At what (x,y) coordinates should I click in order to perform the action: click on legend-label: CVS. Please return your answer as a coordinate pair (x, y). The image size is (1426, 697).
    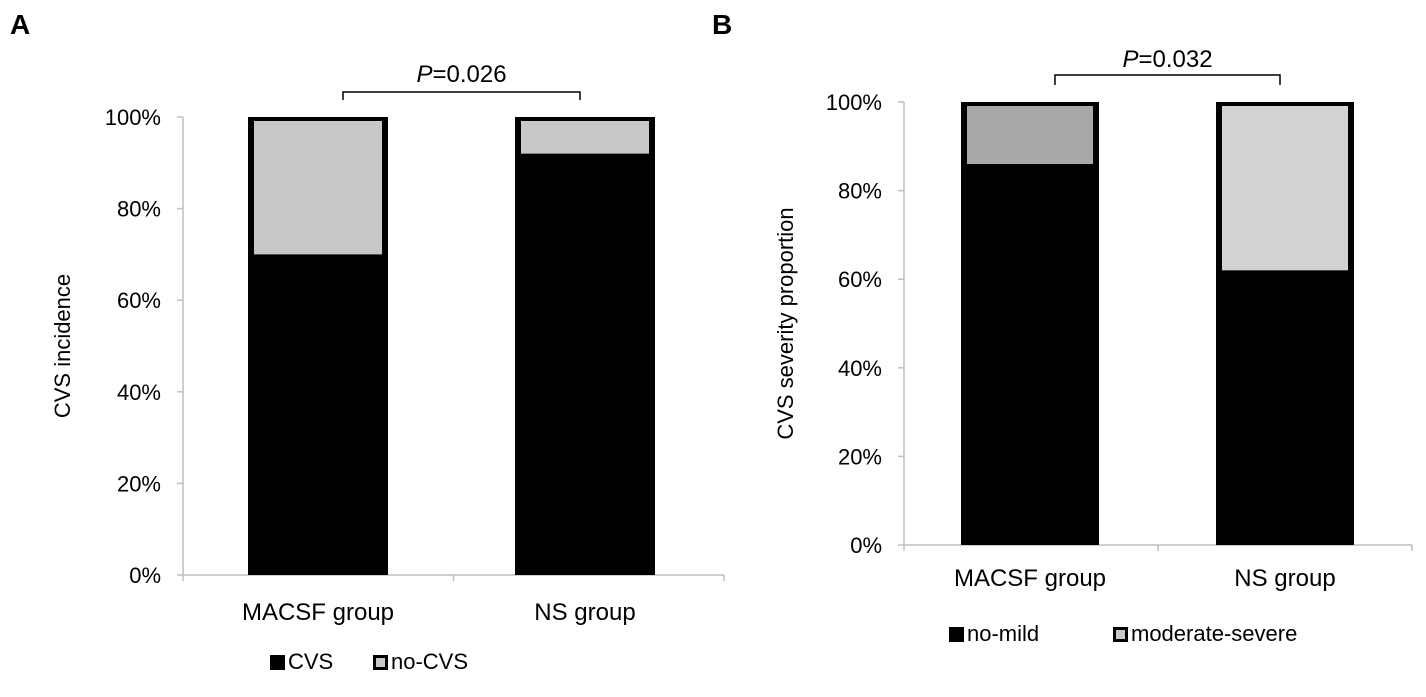
    Looking at the image, I should click on (310, 661).